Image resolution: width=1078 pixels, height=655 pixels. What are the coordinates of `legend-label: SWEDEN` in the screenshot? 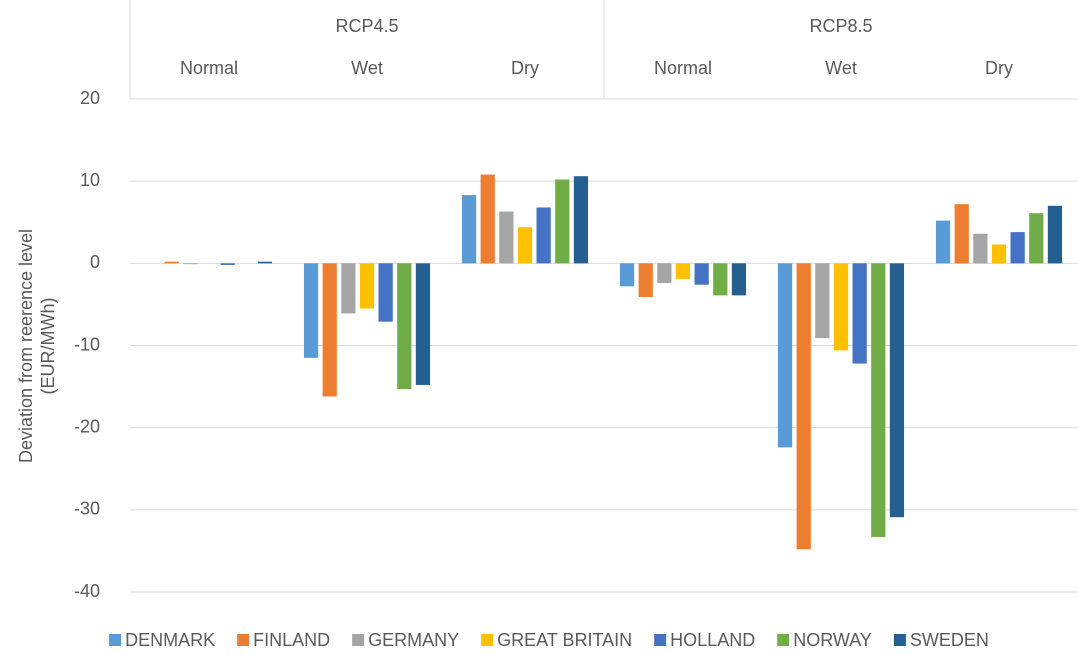 It's located at (949, 640).